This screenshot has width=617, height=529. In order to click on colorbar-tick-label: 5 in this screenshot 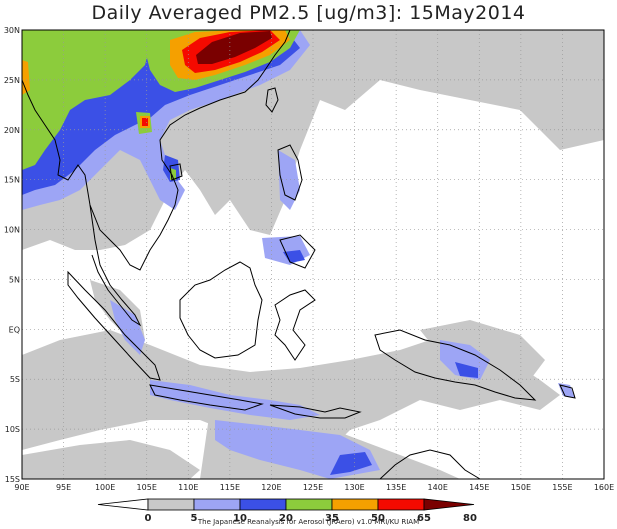, I will do `click(194, 518)`.